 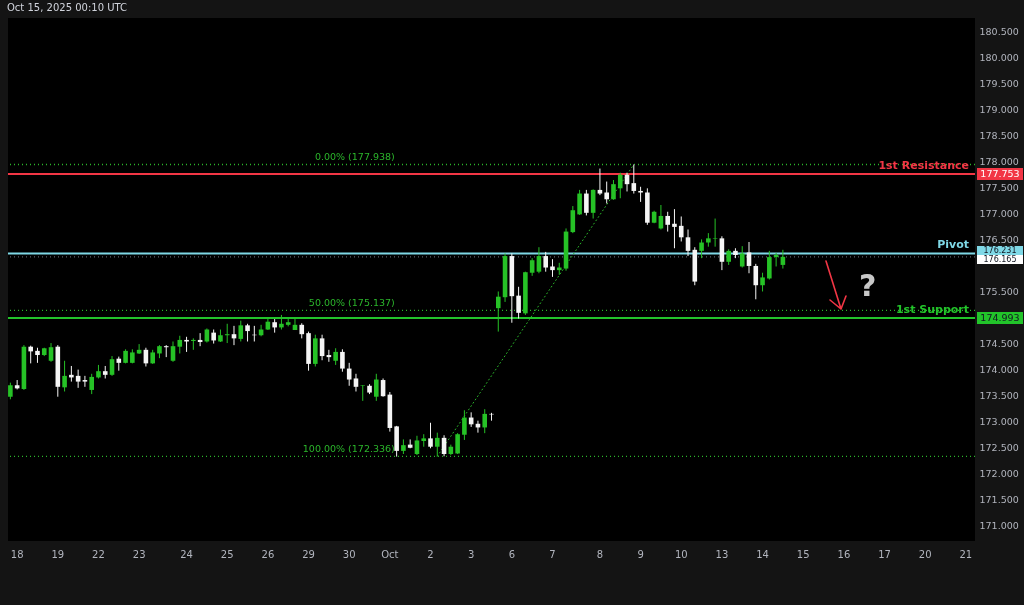 What do you see at coordinates (58, 554) in the screenshot?
I see `x-tick-label: 19` at bounding box center [58, 554].